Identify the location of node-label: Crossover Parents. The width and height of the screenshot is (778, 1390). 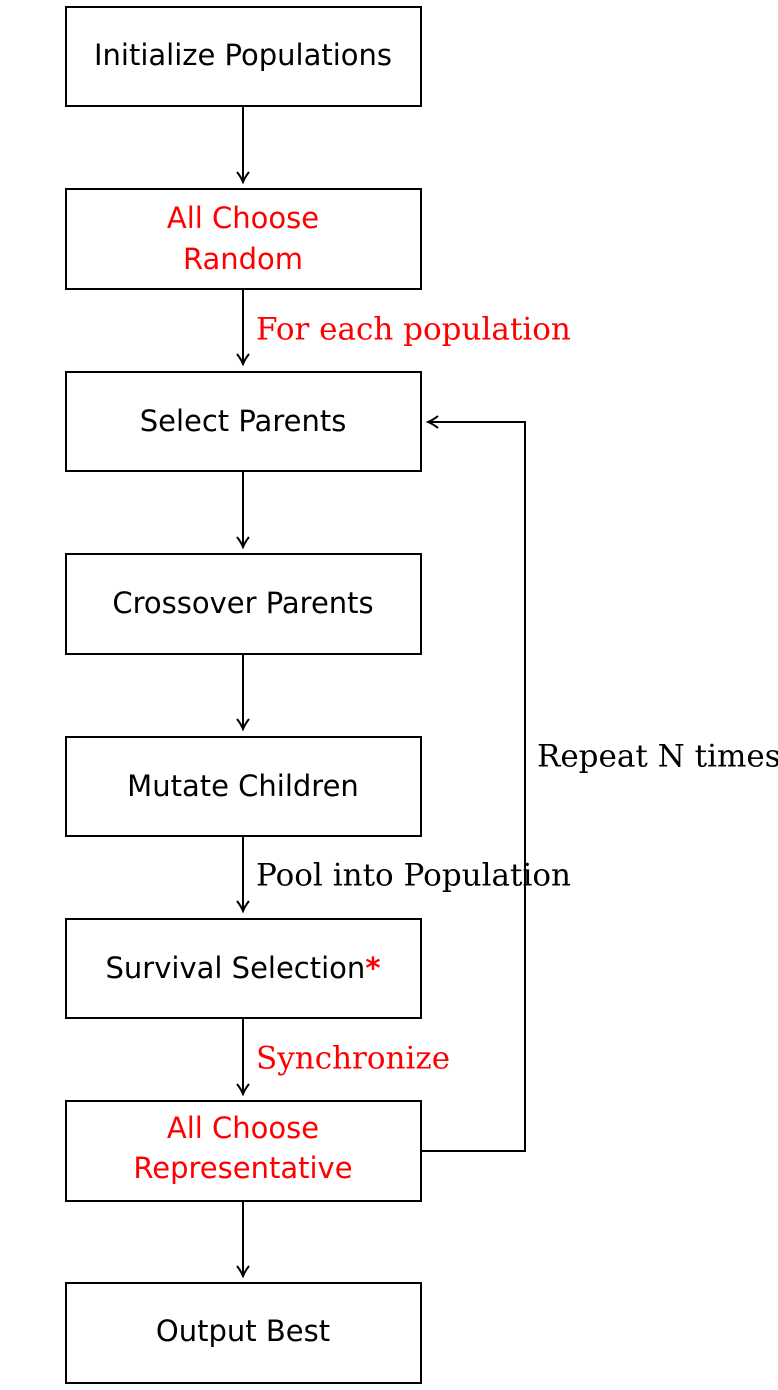
(242, 603).